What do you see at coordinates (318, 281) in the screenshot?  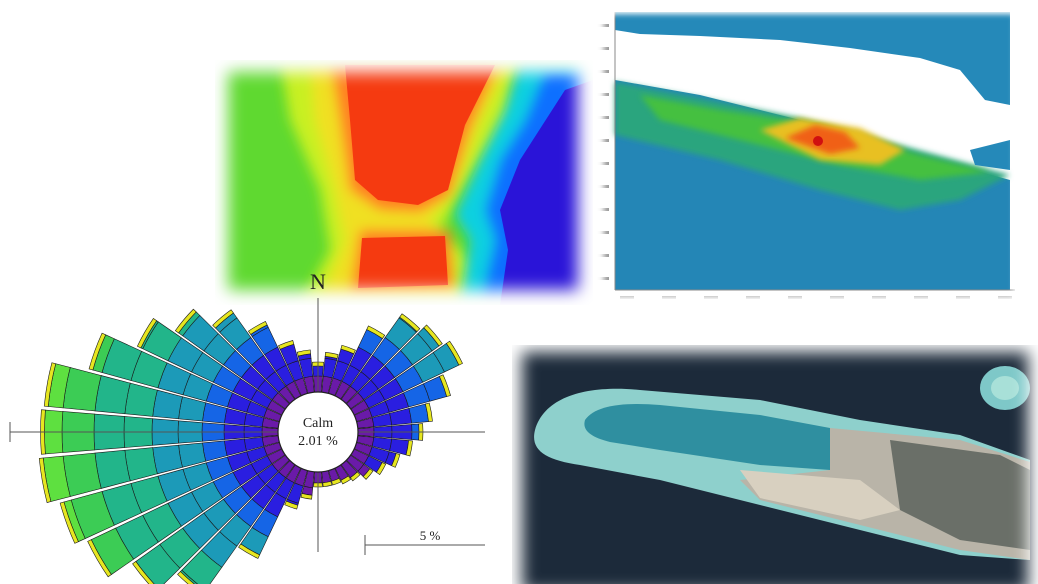 I see `north-label: N` at bounding box center [318, 281].